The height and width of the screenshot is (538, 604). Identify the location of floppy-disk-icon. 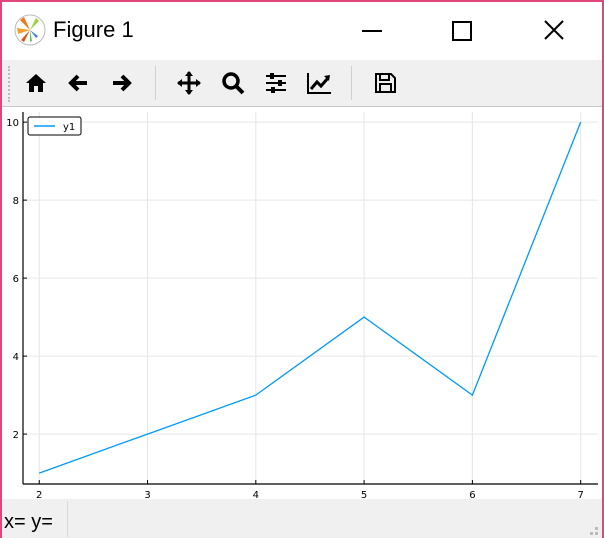
(385, 83).